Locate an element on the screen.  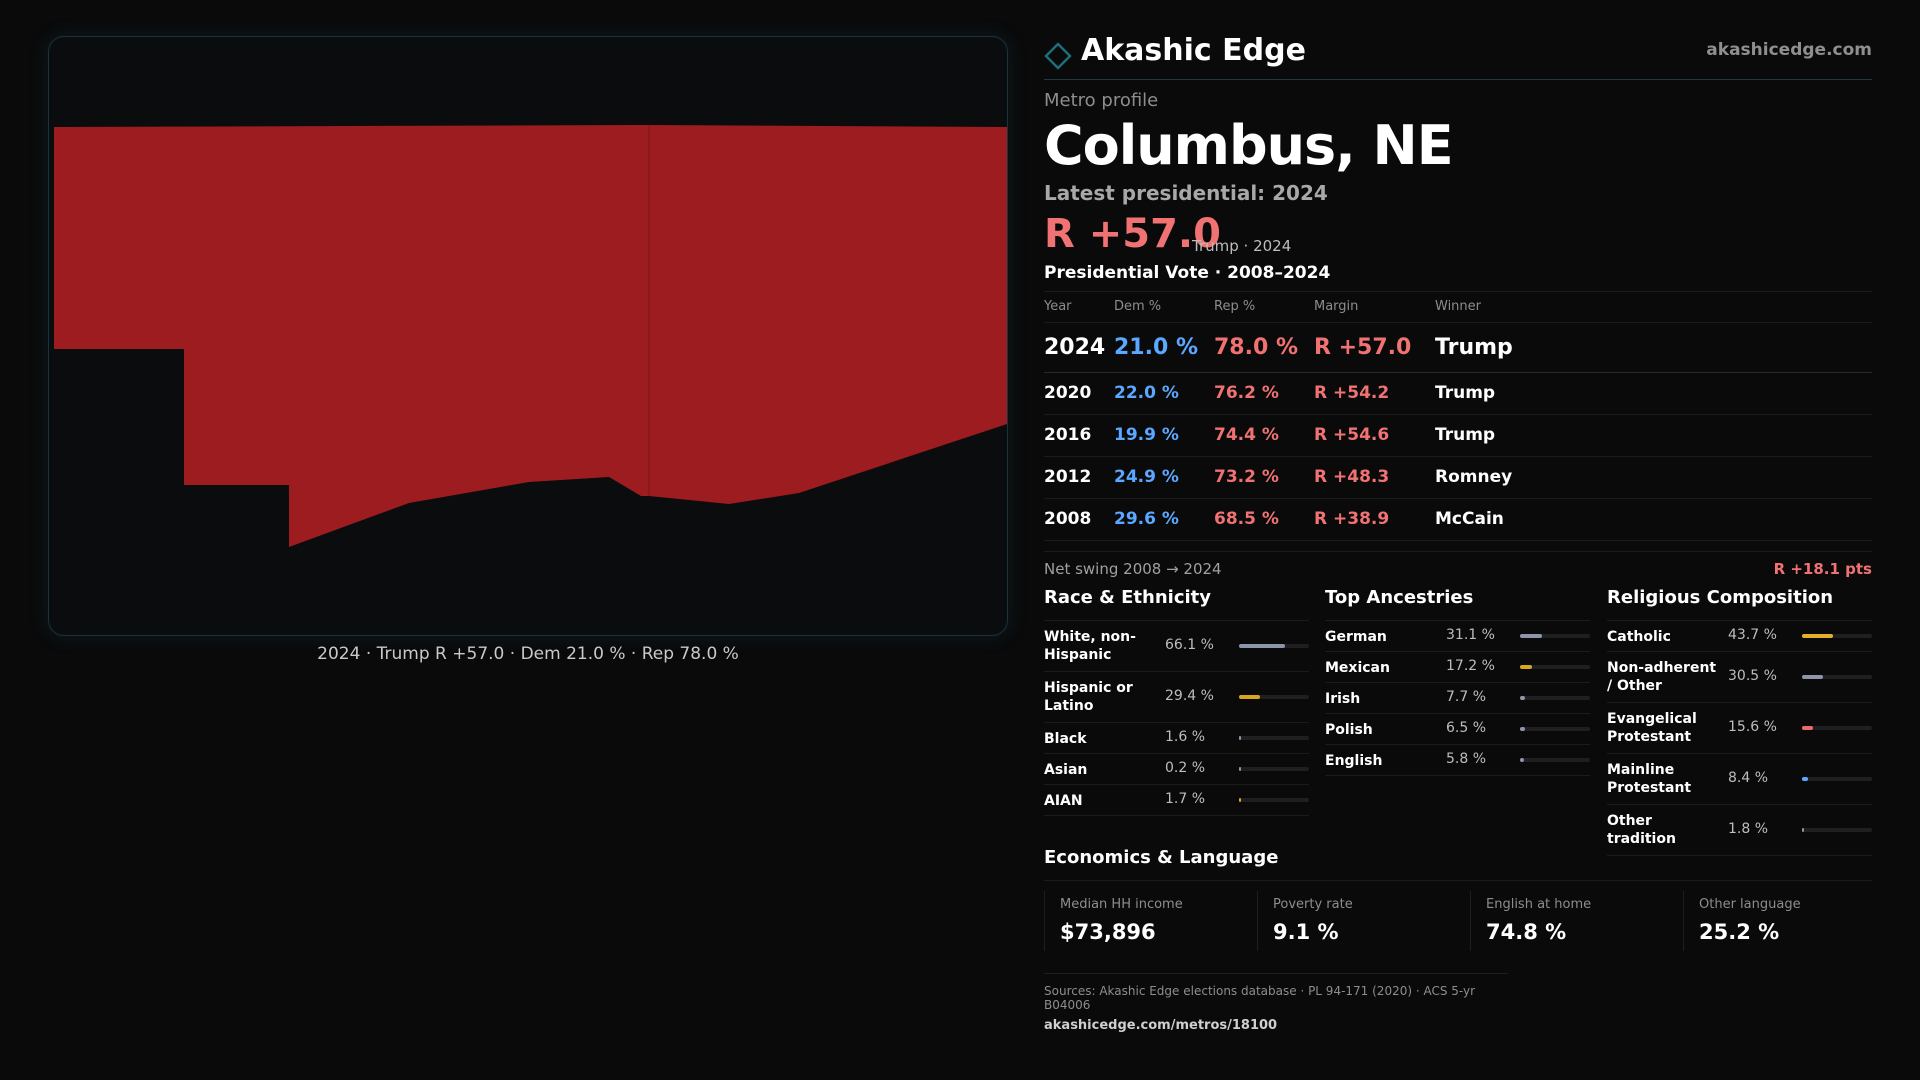
cell-year: 2016 is located at coordinates (1079, 435).